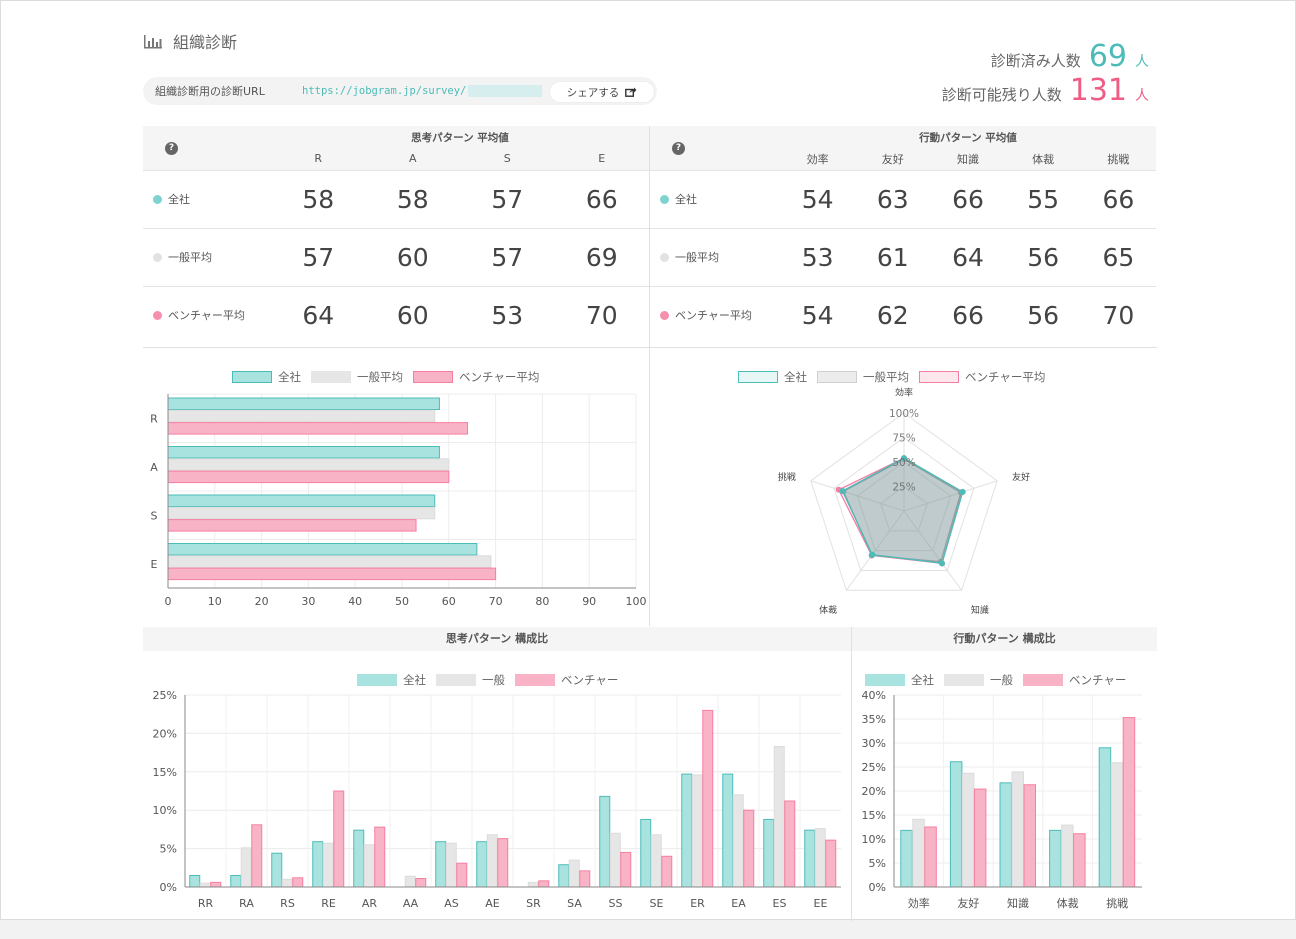 The height and width of the screenshot is (939, 1296). What do you see at coordinates (318, 256) in the screenshot?
I see `table-cell: 57` at bounding box center [318, 256].